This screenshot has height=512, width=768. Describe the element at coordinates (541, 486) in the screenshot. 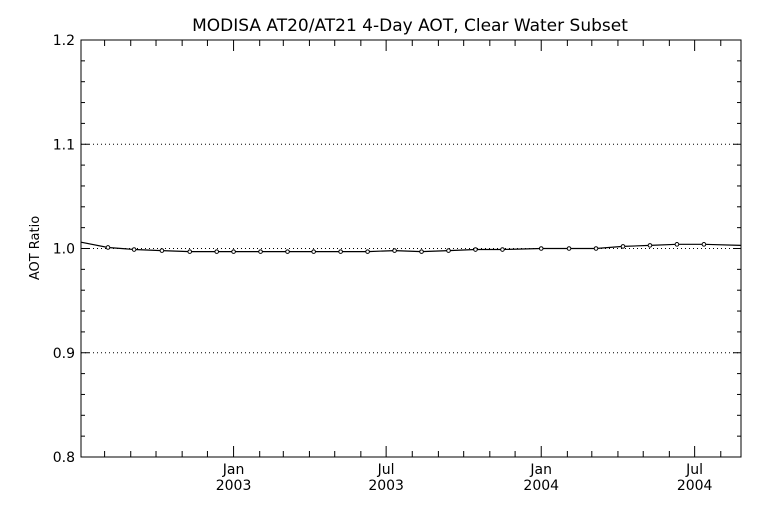

I see `xtick-year-2: 2004` at that location.